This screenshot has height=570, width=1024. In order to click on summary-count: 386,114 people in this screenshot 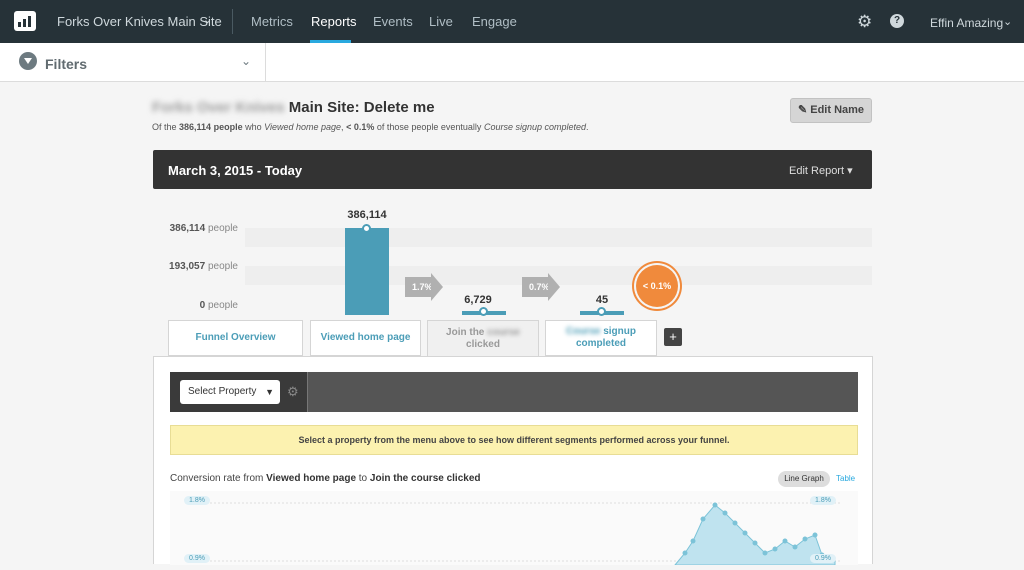, I will do `click(211, 127)`.